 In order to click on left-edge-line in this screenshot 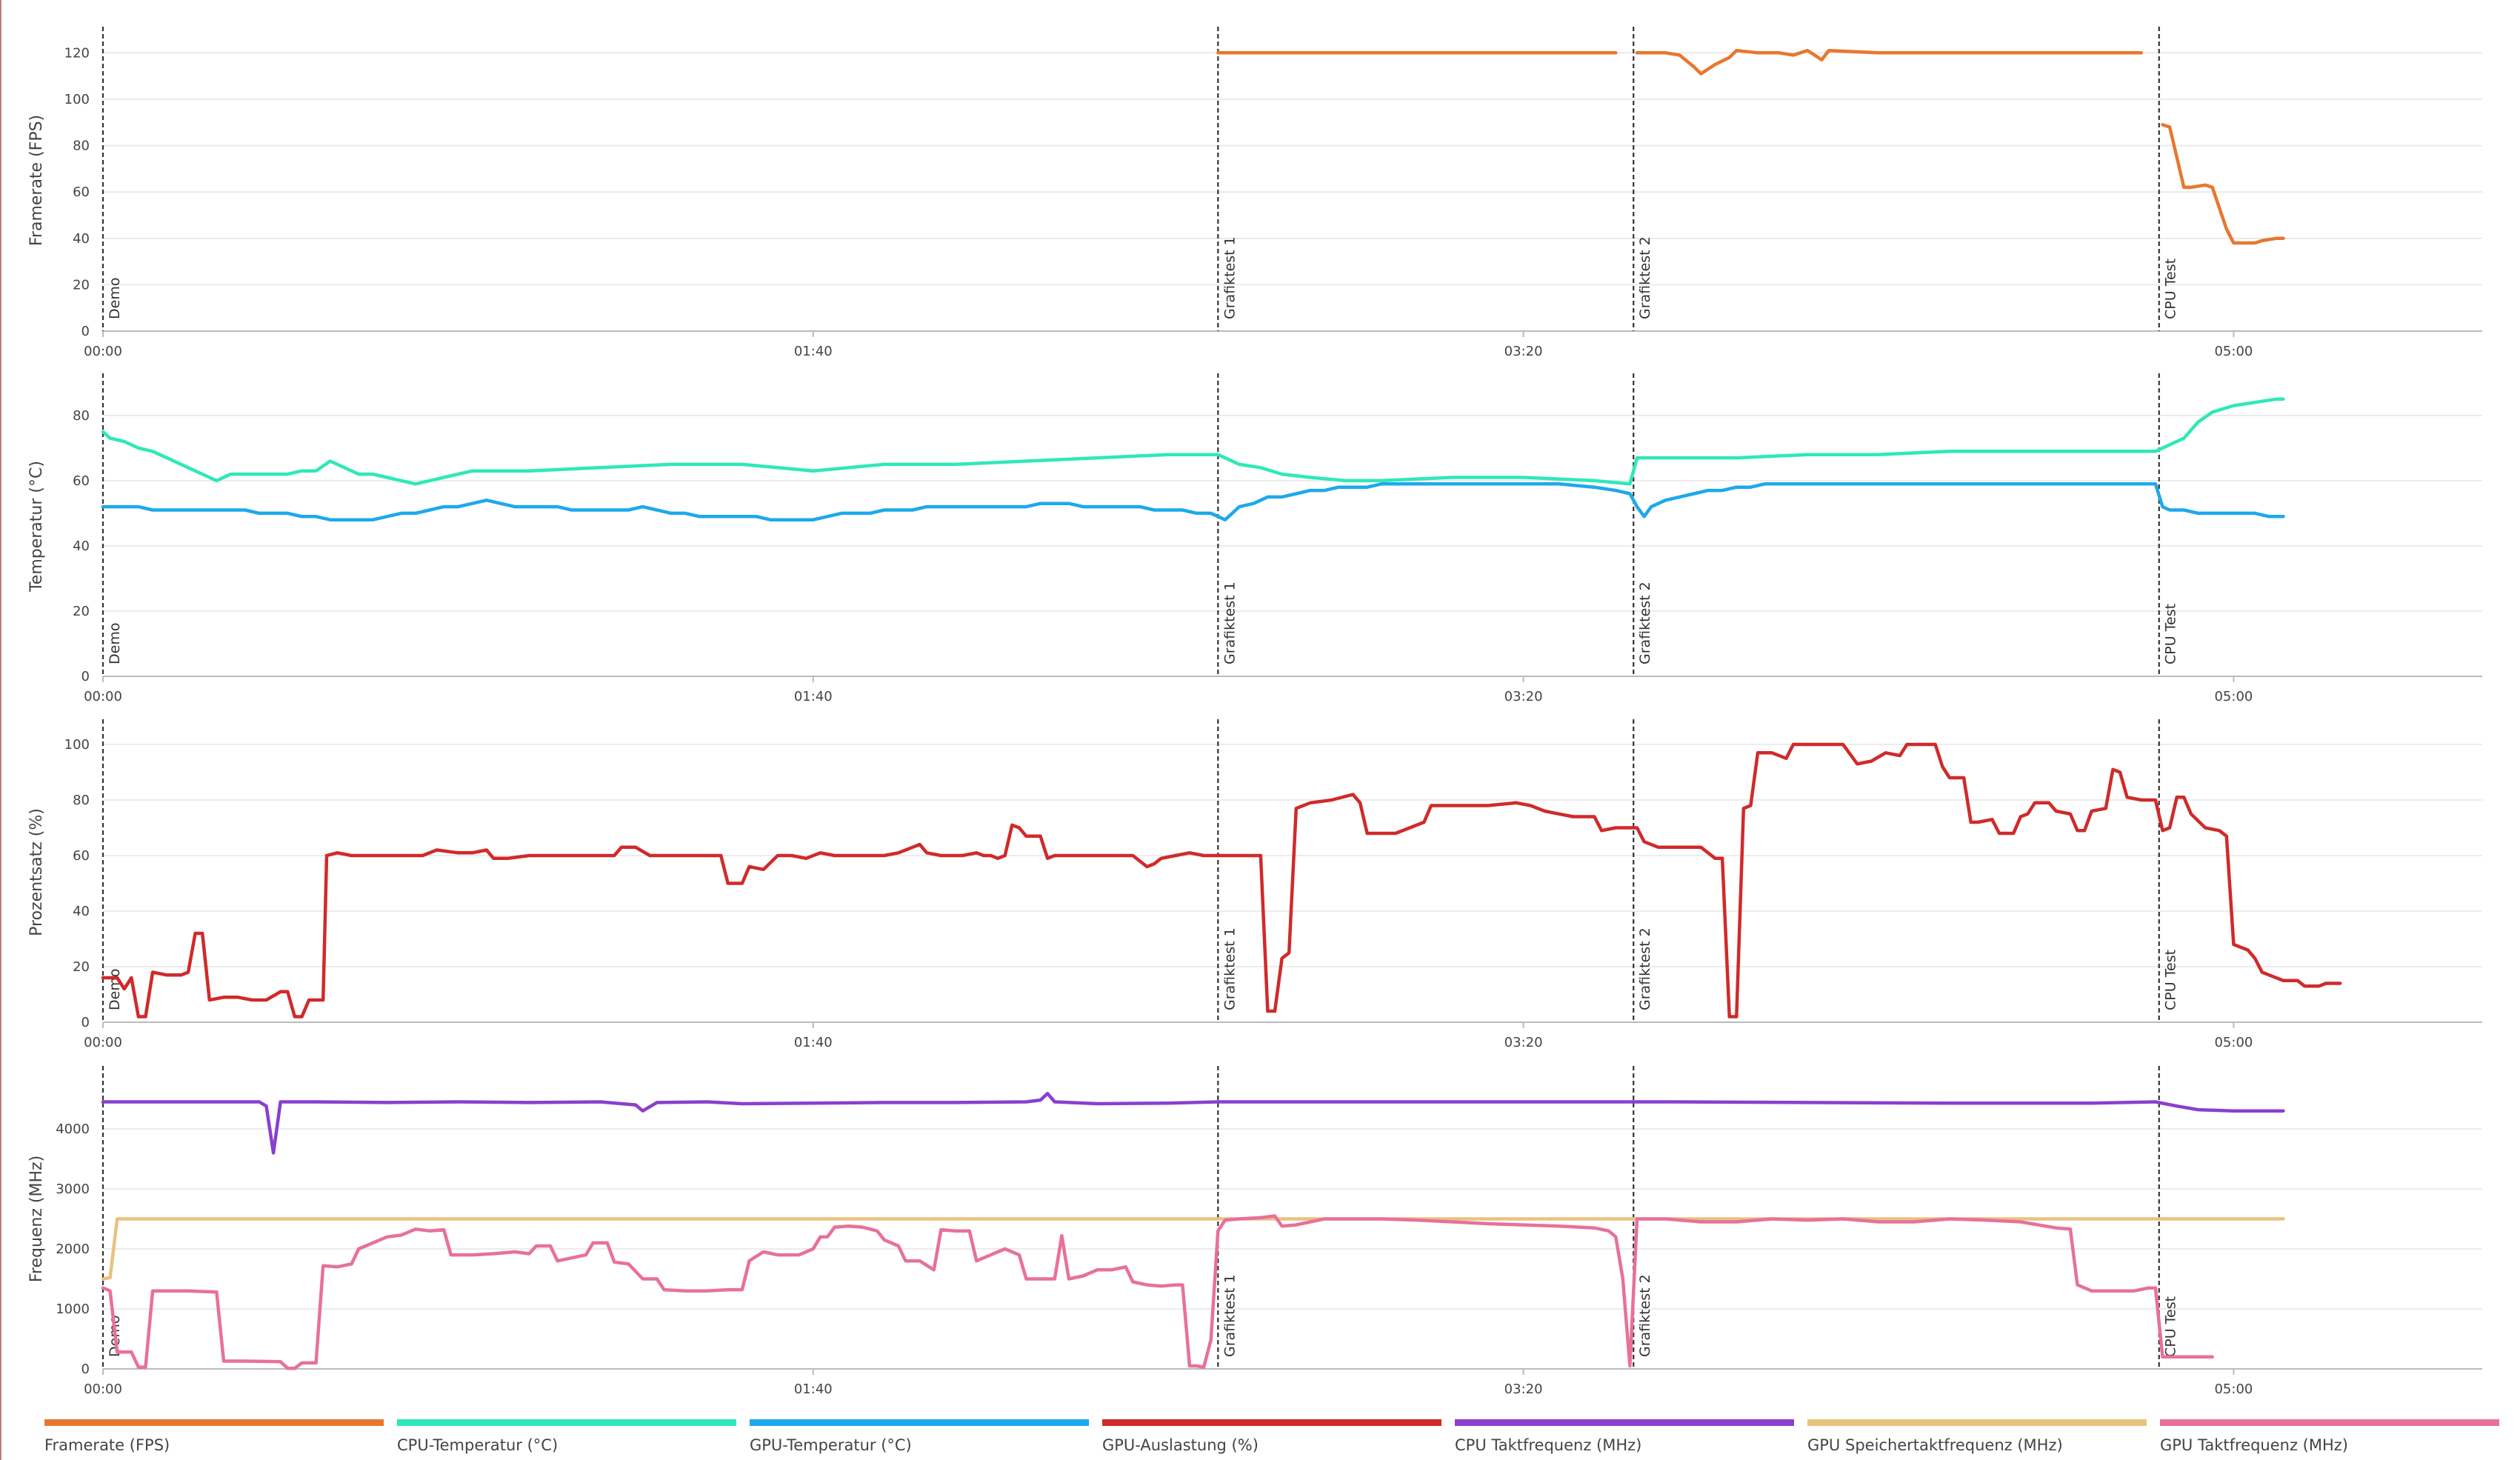, I will do `click(0, 730)`.